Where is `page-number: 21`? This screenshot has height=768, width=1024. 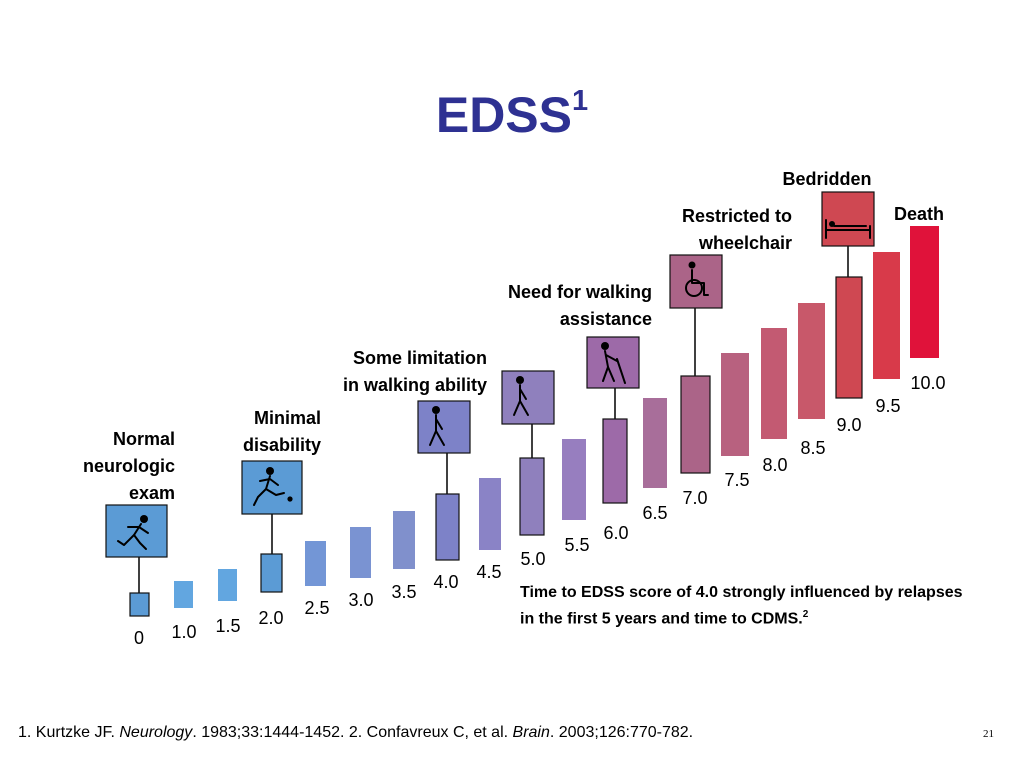
page-number: 21 is located at coordinates (988, 734).